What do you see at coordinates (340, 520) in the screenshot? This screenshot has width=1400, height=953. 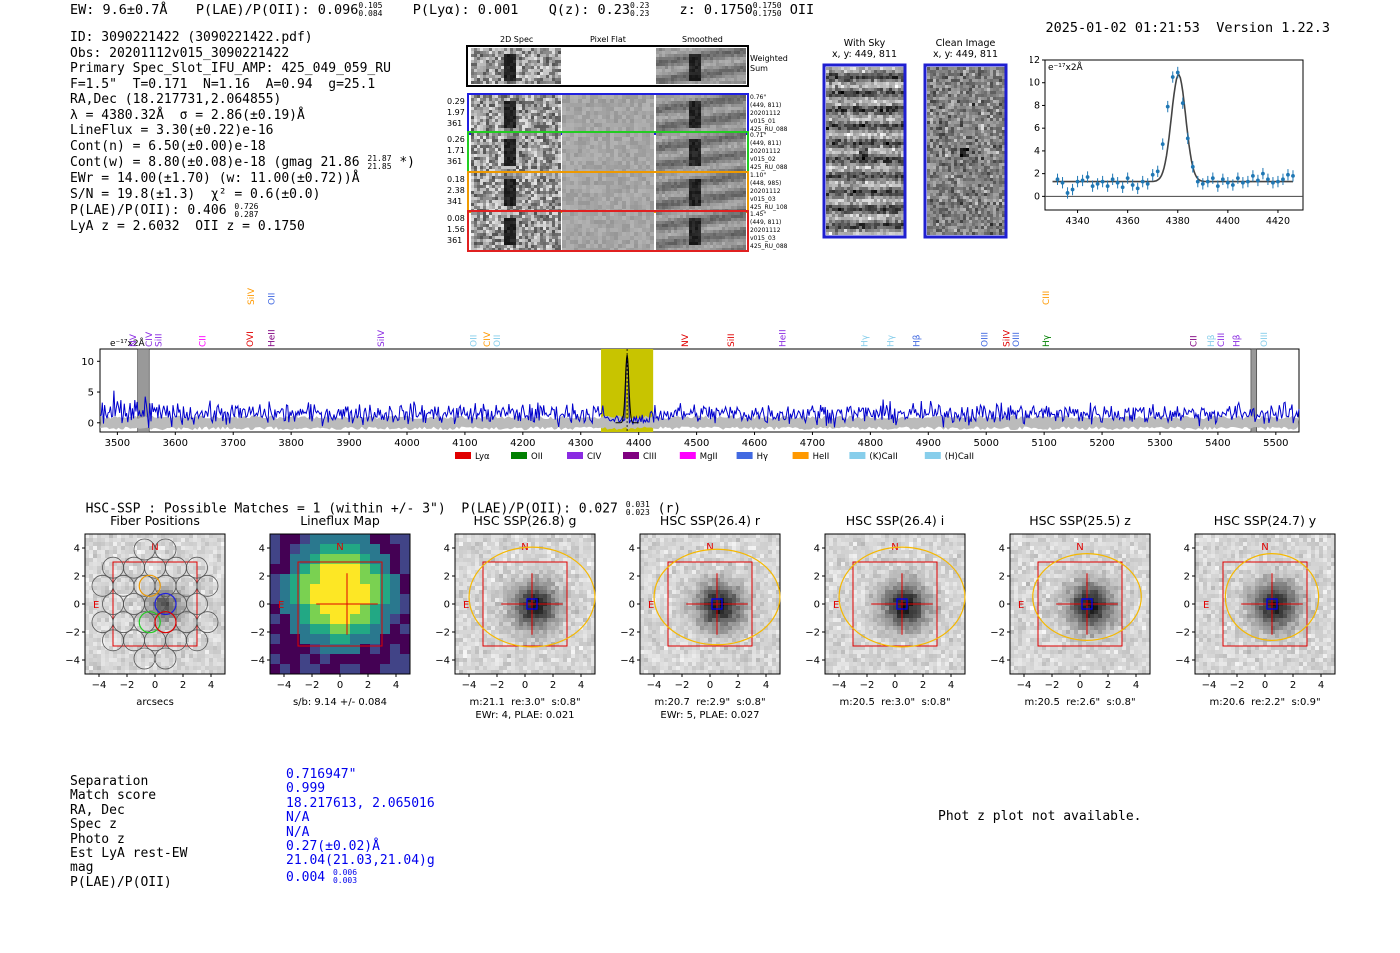 I see `cutout-title: Lineflux Map` at bounding box center [340, 520].